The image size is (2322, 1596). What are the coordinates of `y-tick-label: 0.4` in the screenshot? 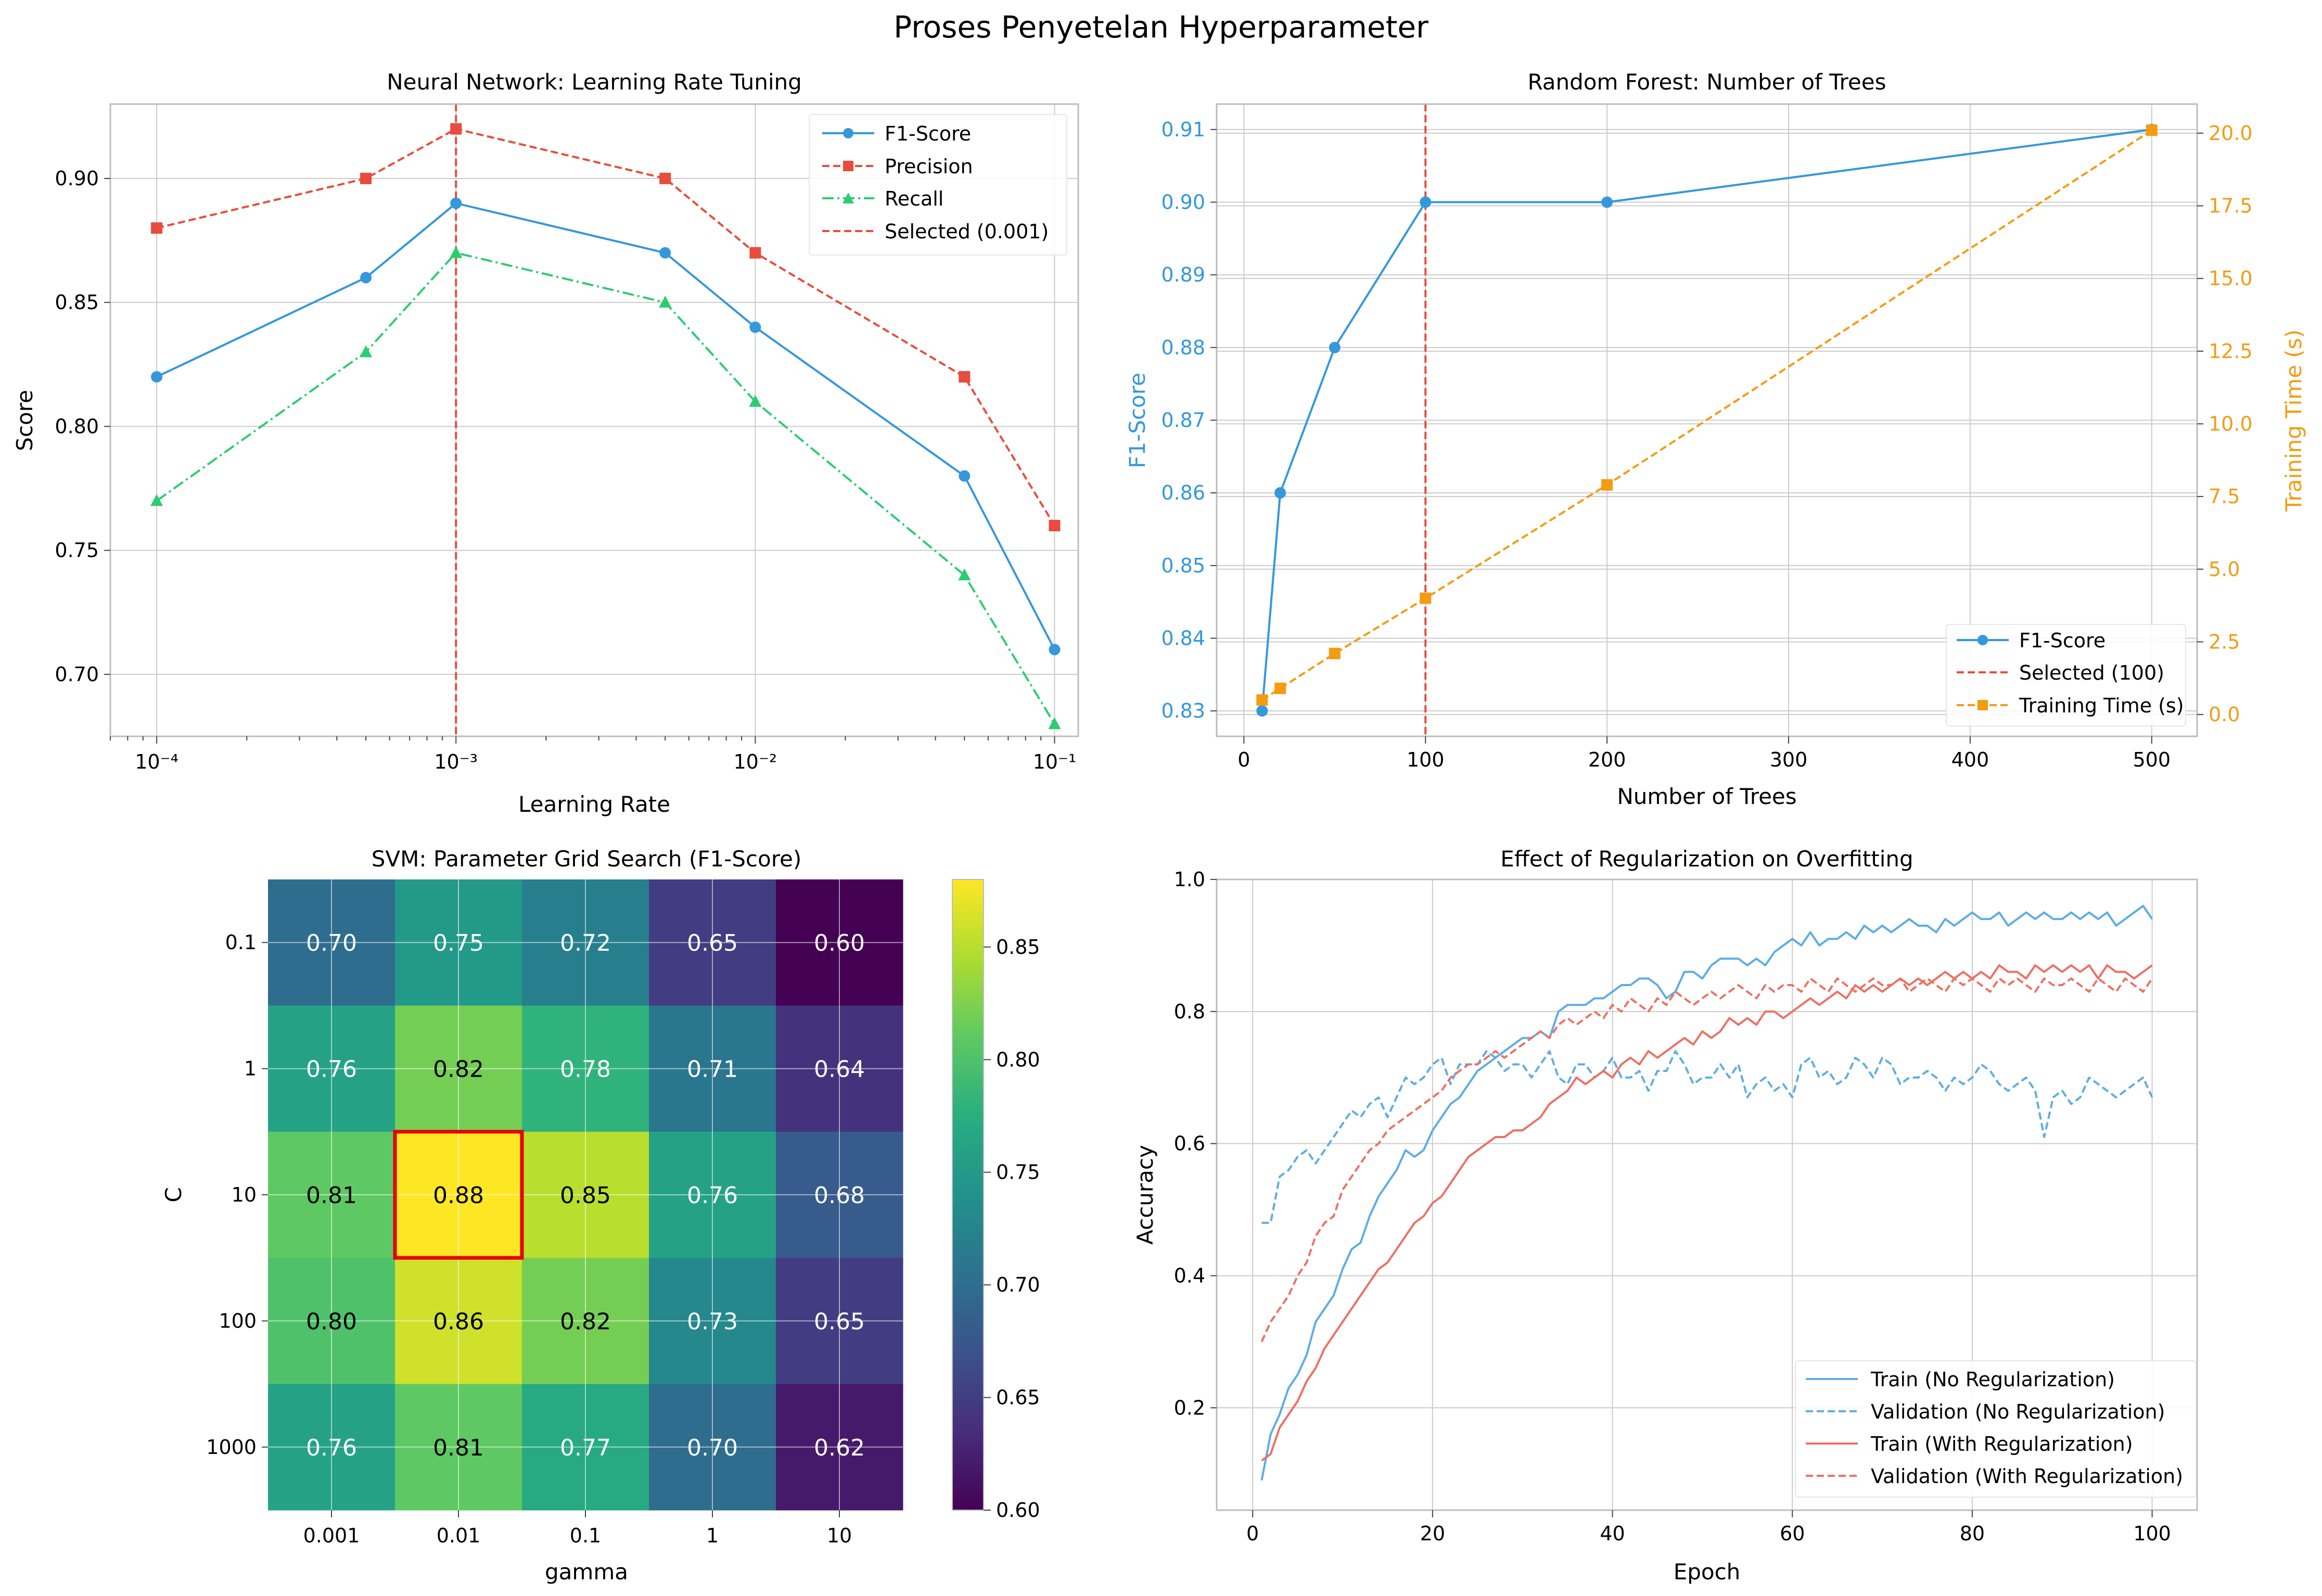 It's located at (1189, 1275).